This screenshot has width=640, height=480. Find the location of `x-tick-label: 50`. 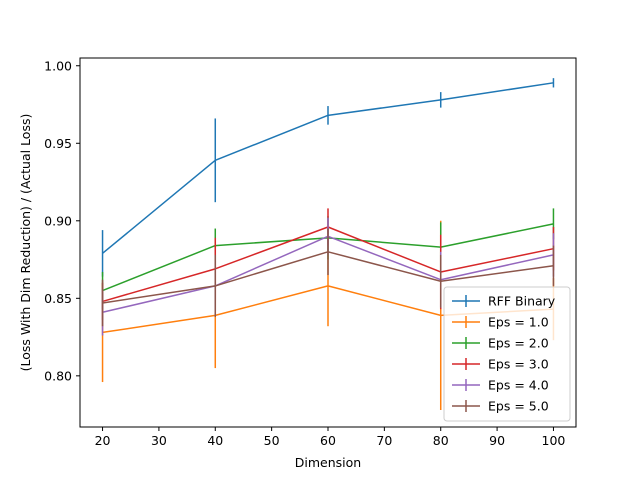

x-tick-label: 50 is located at coordinates (272, 440).